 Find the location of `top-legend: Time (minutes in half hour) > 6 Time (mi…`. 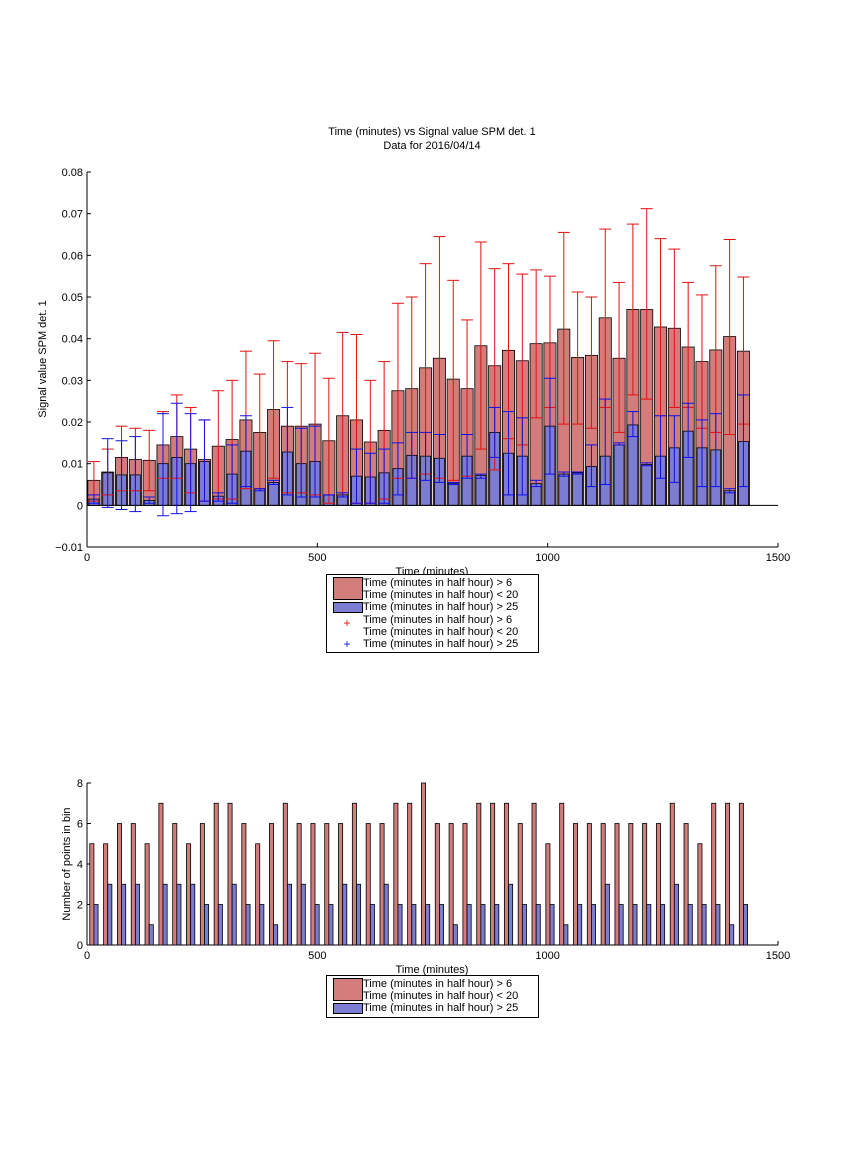

top-legend: Time (minutes in half hour) > 6 Time (mi… is located at coordinates (432, 613).